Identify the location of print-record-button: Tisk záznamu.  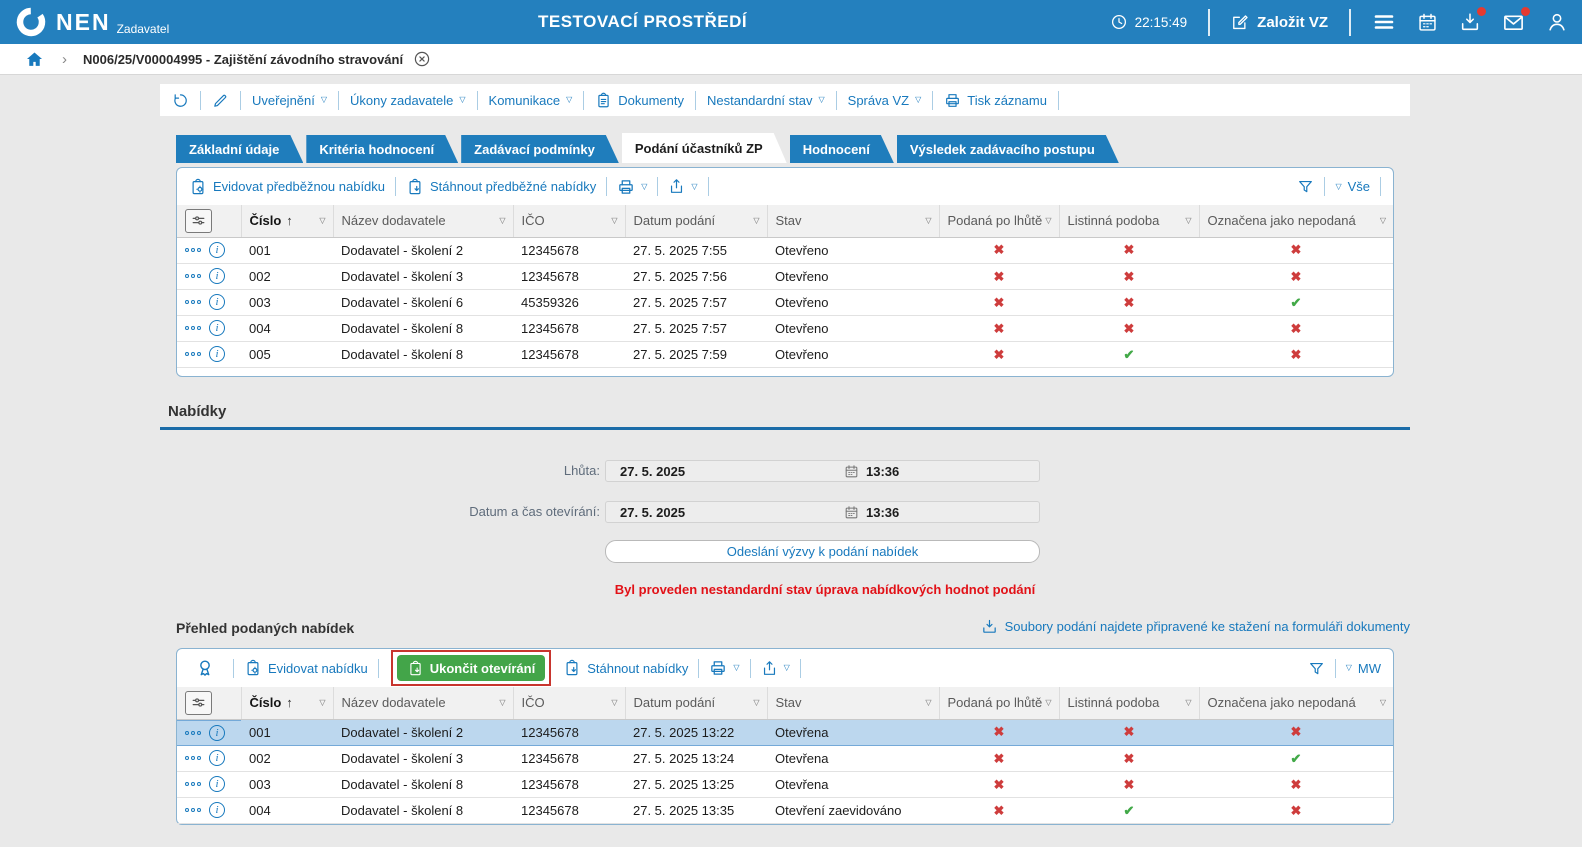
(995, 100).